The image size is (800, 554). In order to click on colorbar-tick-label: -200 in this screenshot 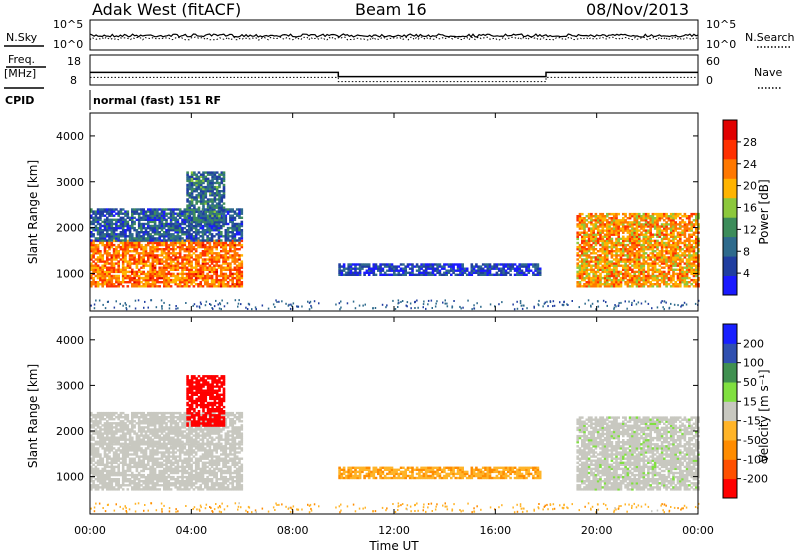, I will do `click(755, 479)`.